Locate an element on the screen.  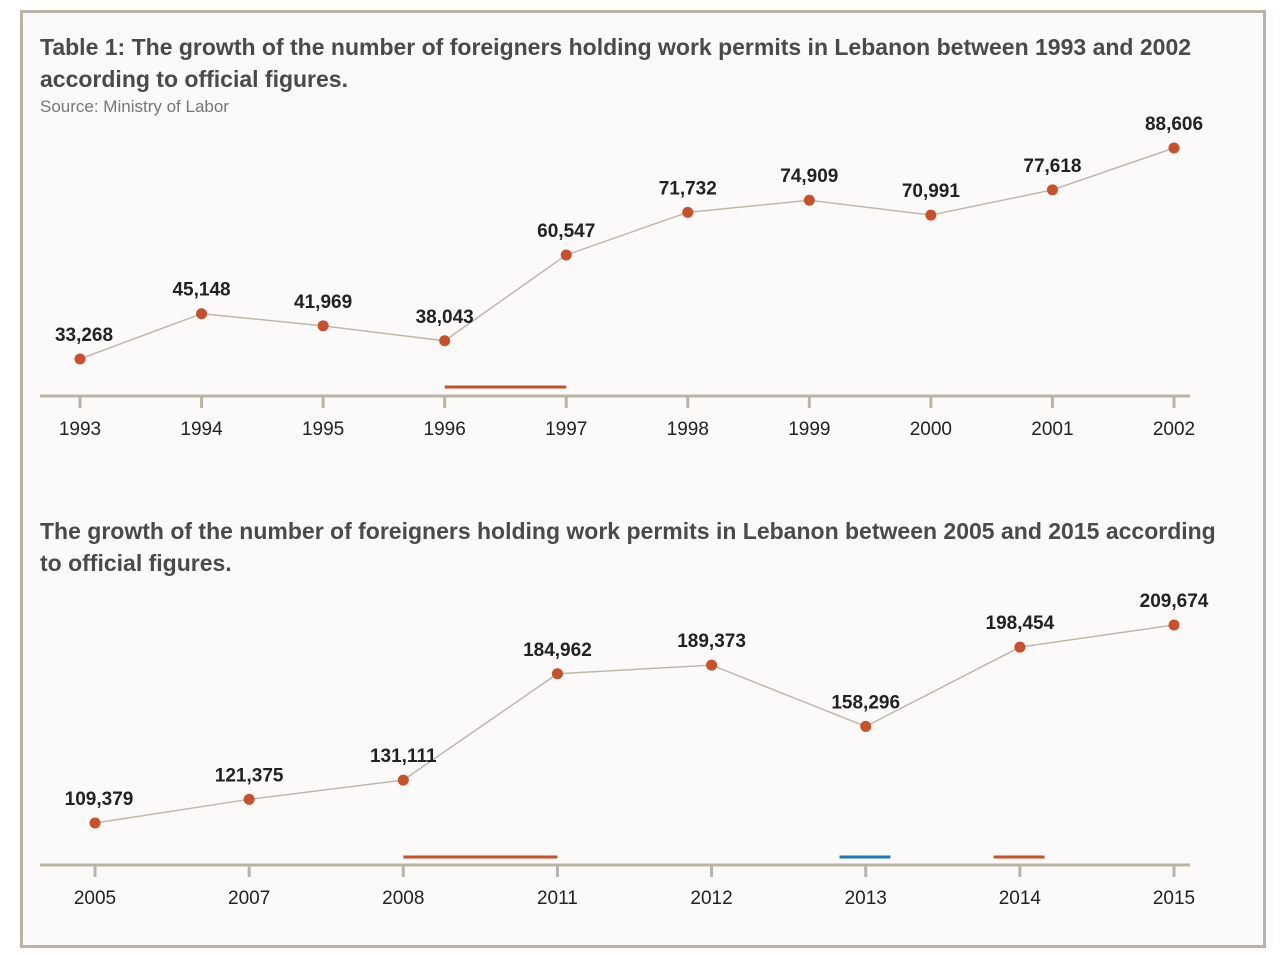
x-tick-label: 2000 is located at coordinates (931, 429).